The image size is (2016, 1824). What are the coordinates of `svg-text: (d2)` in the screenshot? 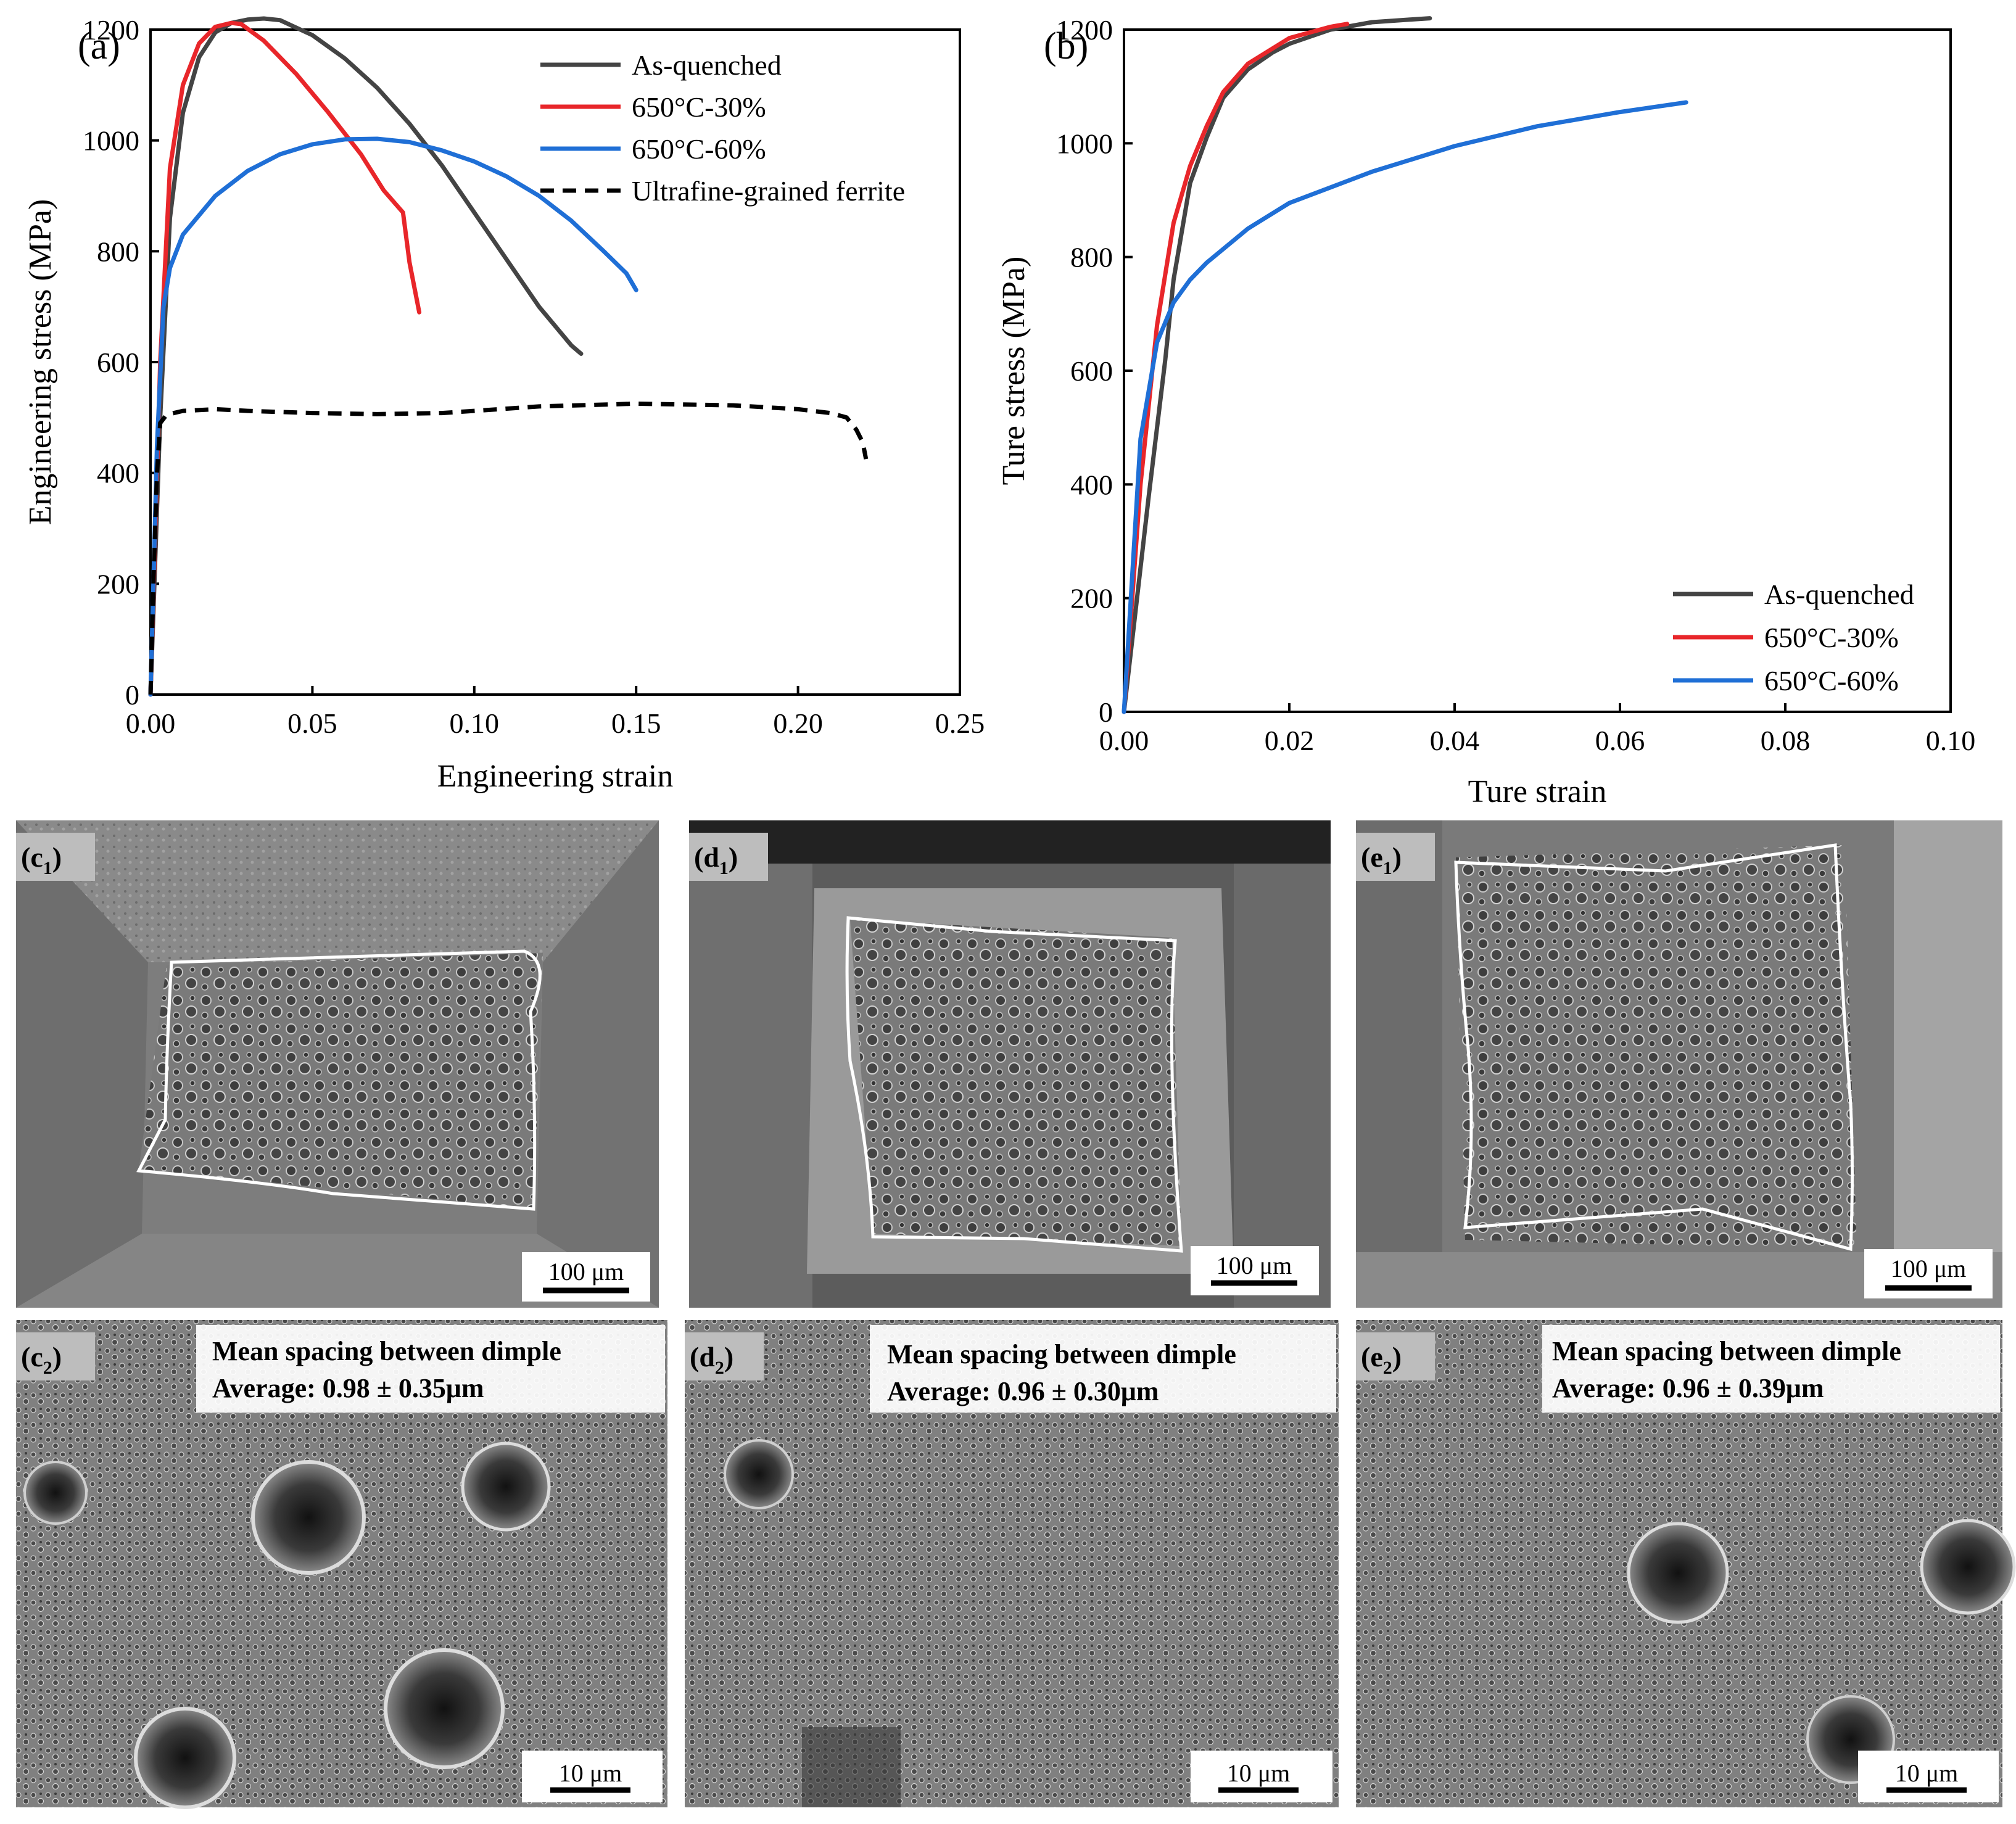 It's located at (711, 1359).